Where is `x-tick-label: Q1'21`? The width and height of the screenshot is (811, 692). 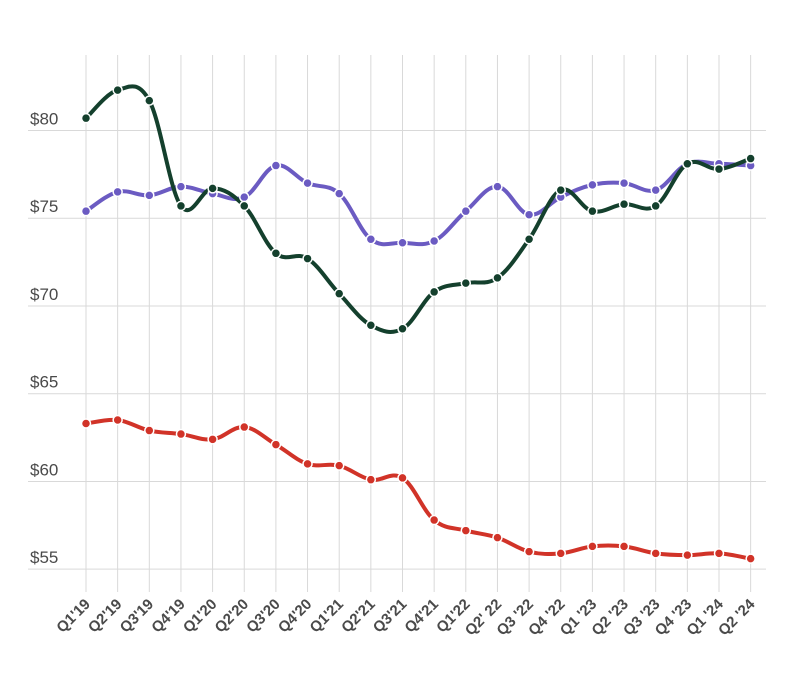 x-tick-label: Q1'21 is located at coordinates (327, 616).